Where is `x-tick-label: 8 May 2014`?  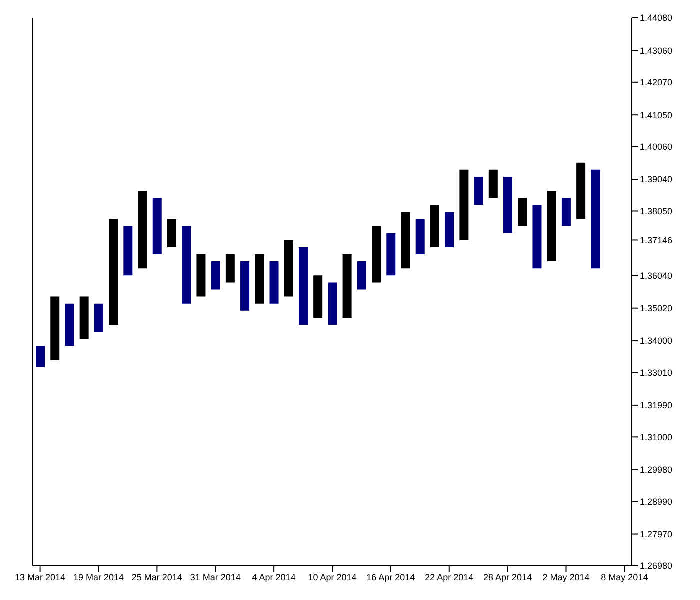
x-tick-label: 8 May 2014 is located at coordinates (624, 577).